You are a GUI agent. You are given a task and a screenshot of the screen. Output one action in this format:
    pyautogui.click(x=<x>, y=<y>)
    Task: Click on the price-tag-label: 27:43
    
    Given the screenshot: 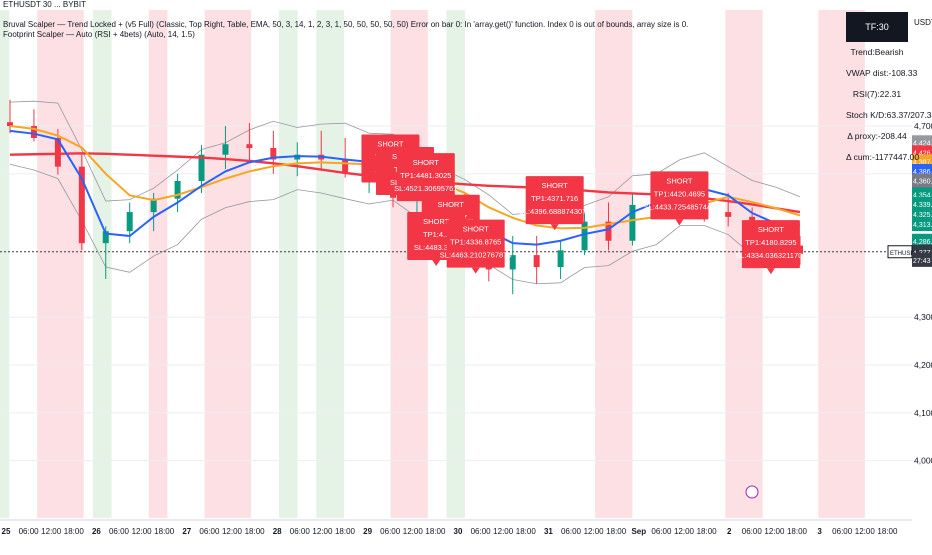 What is the action you would take?
    pyautogui.click(x=922, y=261)
    